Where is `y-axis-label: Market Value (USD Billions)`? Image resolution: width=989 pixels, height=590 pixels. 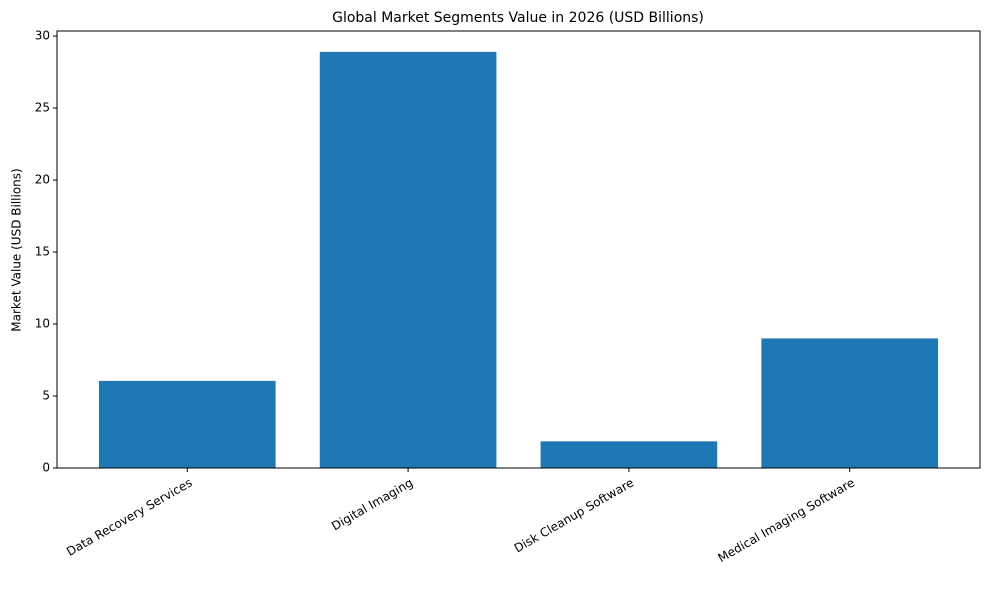 y-axis-label: Market Value (USD Billions) is located at coordinates (17, 249).